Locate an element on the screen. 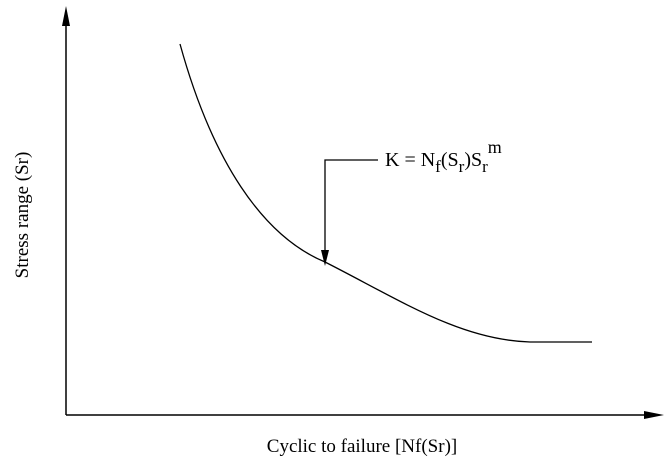 The height and width of the screenshot is (467, 664). annotation-part: f is located at coordinates (438, 166).